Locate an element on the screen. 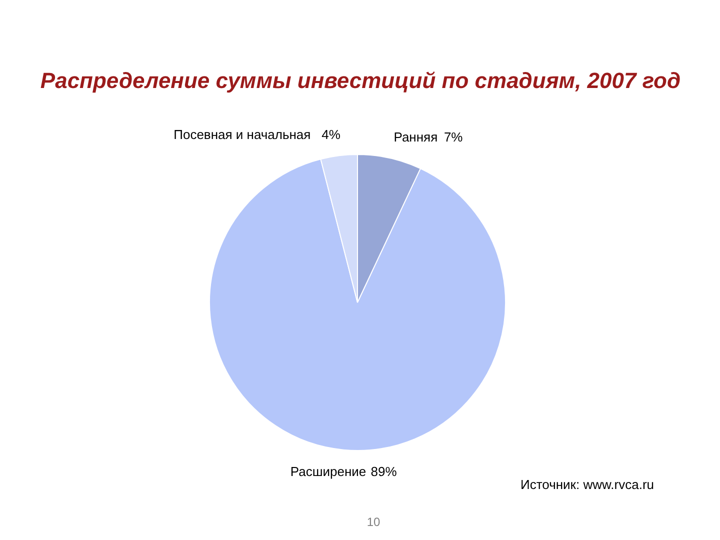  slice-label: Ранняя is located at coordinates (416, 136).